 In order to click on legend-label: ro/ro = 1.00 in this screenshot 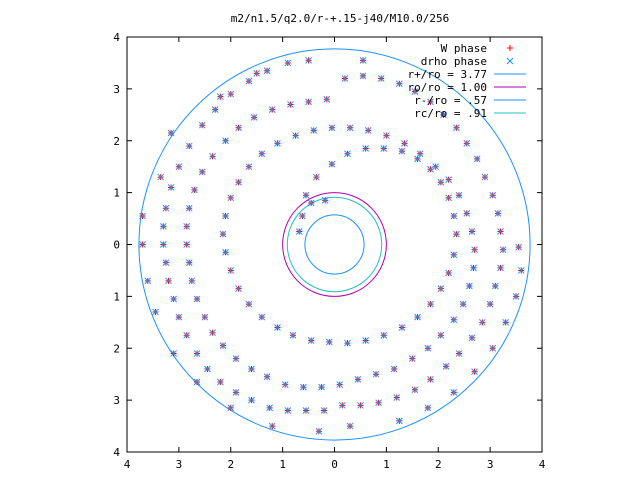, I will do `click(447, 87)`.